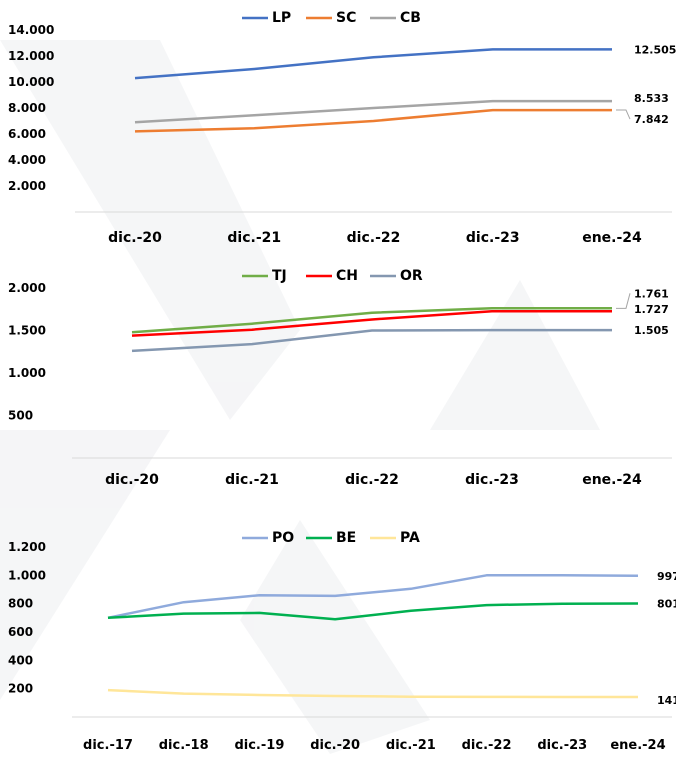 The height and width of the screenshot is (758, 676). What do you see at coordinates (31, 82) in the screenshot?
I see `y-tick-label: 10.000` at bounding box center [31, 82].